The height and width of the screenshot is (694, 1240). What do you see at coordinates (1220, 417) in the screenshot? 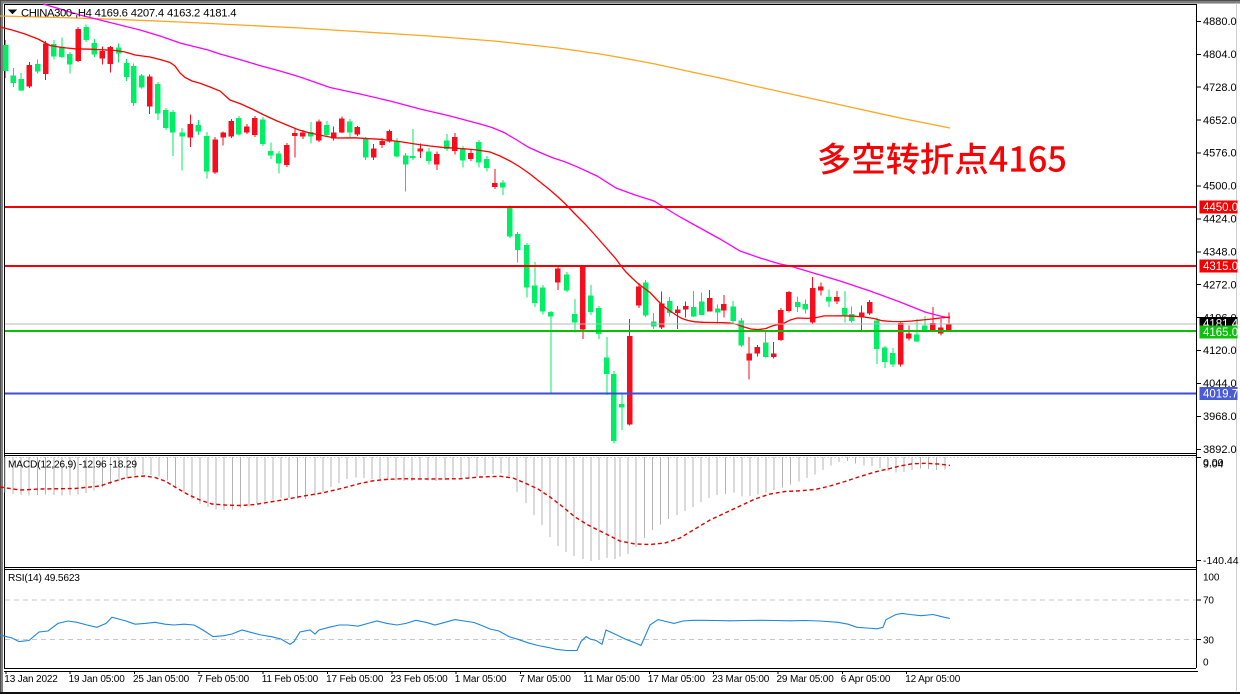
I see `svg-text: 3968.0` at bounding box center [1220, 417].